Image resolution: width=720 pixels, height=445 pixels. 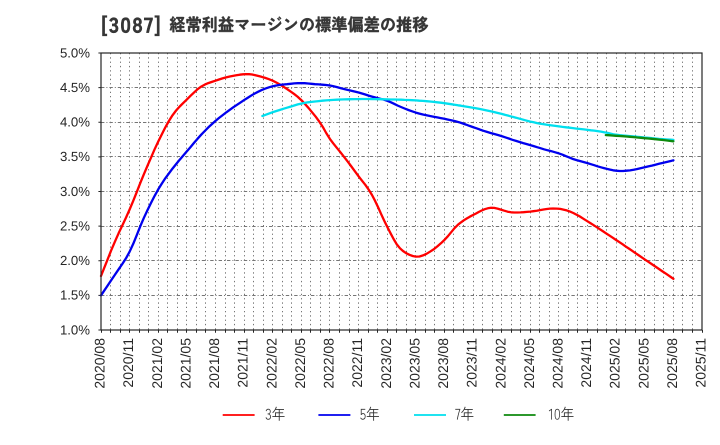 I want to click on svg-text: 2025/02, so click(x=615, y=363).